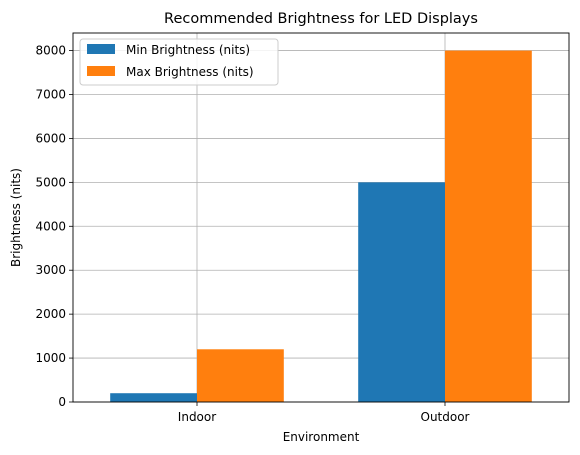 Image resolution: width=580 pixels, height=455 pixels. What do you see at coordinates (50, 314) in the screenshot?
I see `y-tick-label: 2000` at bounding box center [50, 314].